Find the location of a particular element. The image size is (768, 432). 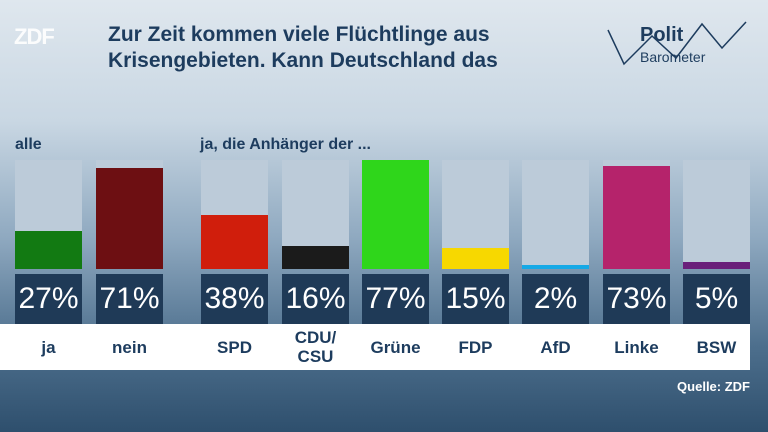

category-label: Linke is located at coordinates (636, 347).